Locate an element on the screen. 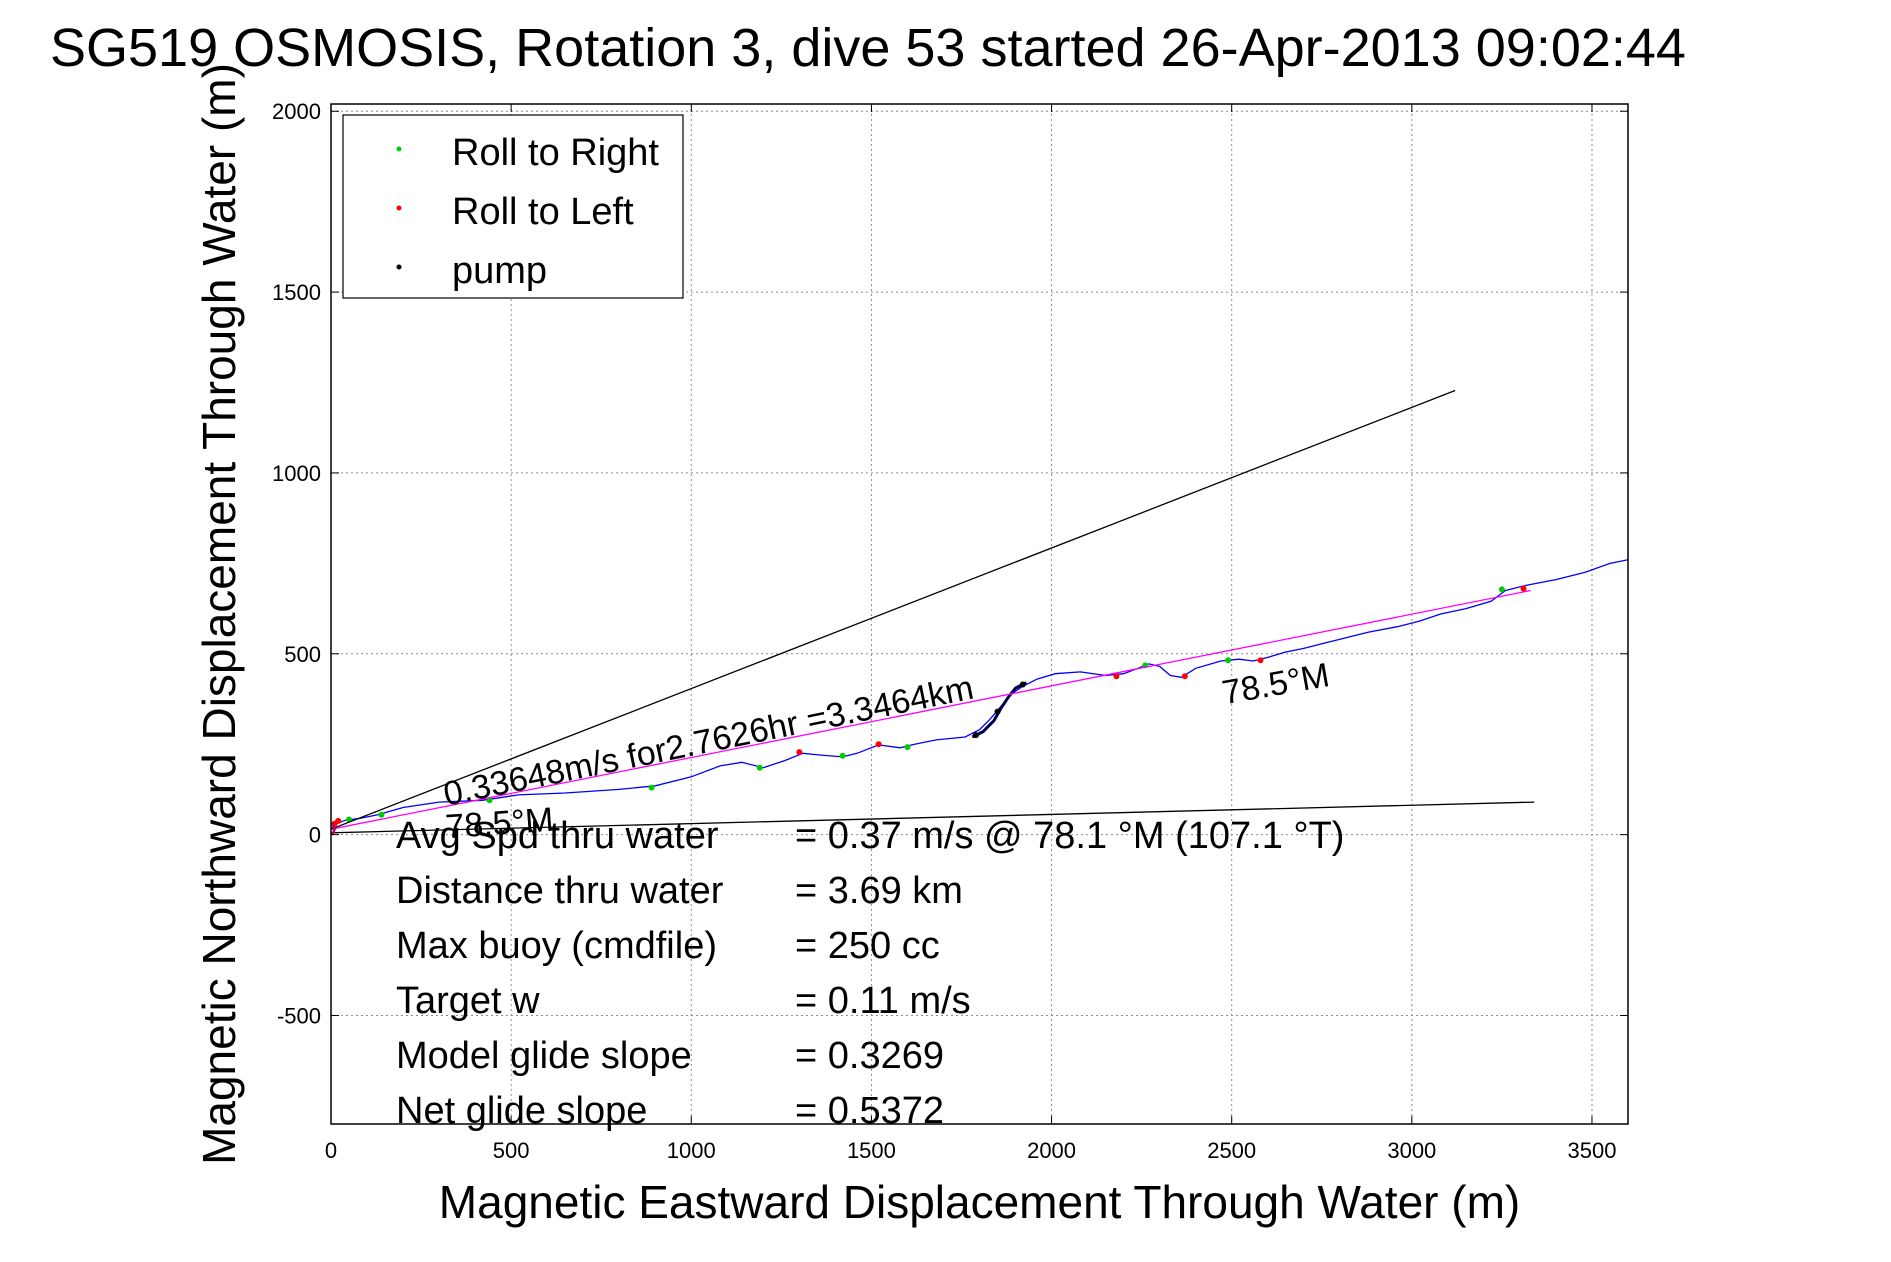 The height and width of the screenshot is (1262, 1891). y-tick-label: 500 is located at coordinates (302, 654).